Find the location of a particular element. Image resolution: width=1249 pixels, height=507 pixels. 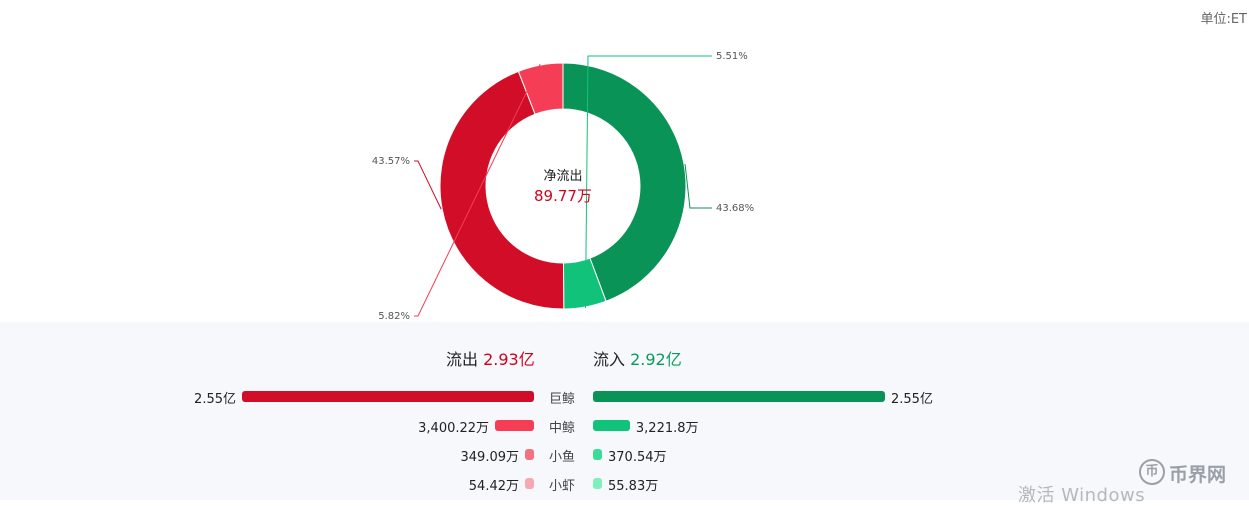

inflow-total: 流入 2.92亿 is located at coordinates (637, 358).